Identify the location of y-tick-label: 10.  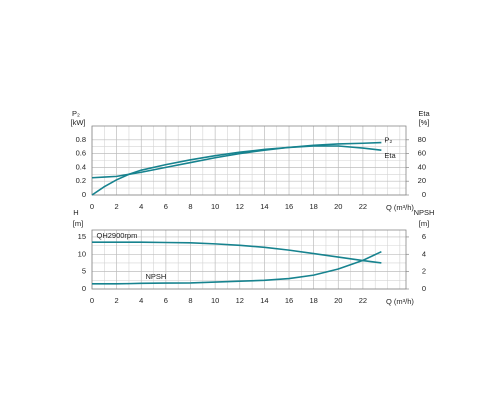
(82, 253).